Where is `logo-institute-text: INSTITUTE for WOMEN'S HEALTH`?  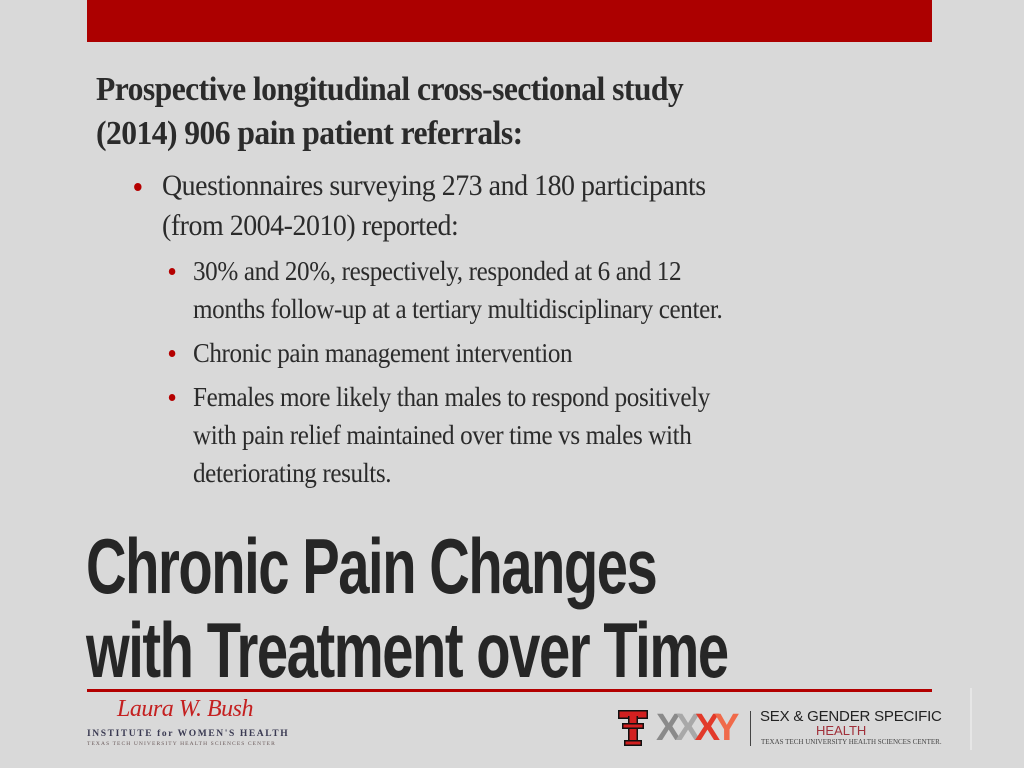
logo-institute-text: INSTITUTE for WOMEN'S HEALTH is located at coordinates (188, 734).